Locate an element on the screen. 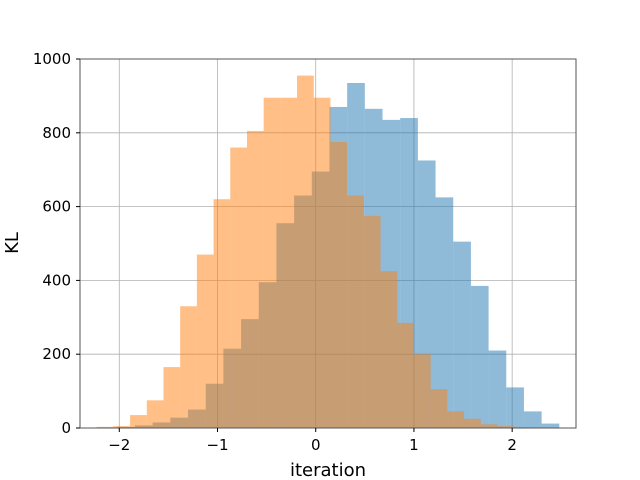 This screenshot has height=480, width=640. x-axis-label: iteration is located at coordinates (328, 470).